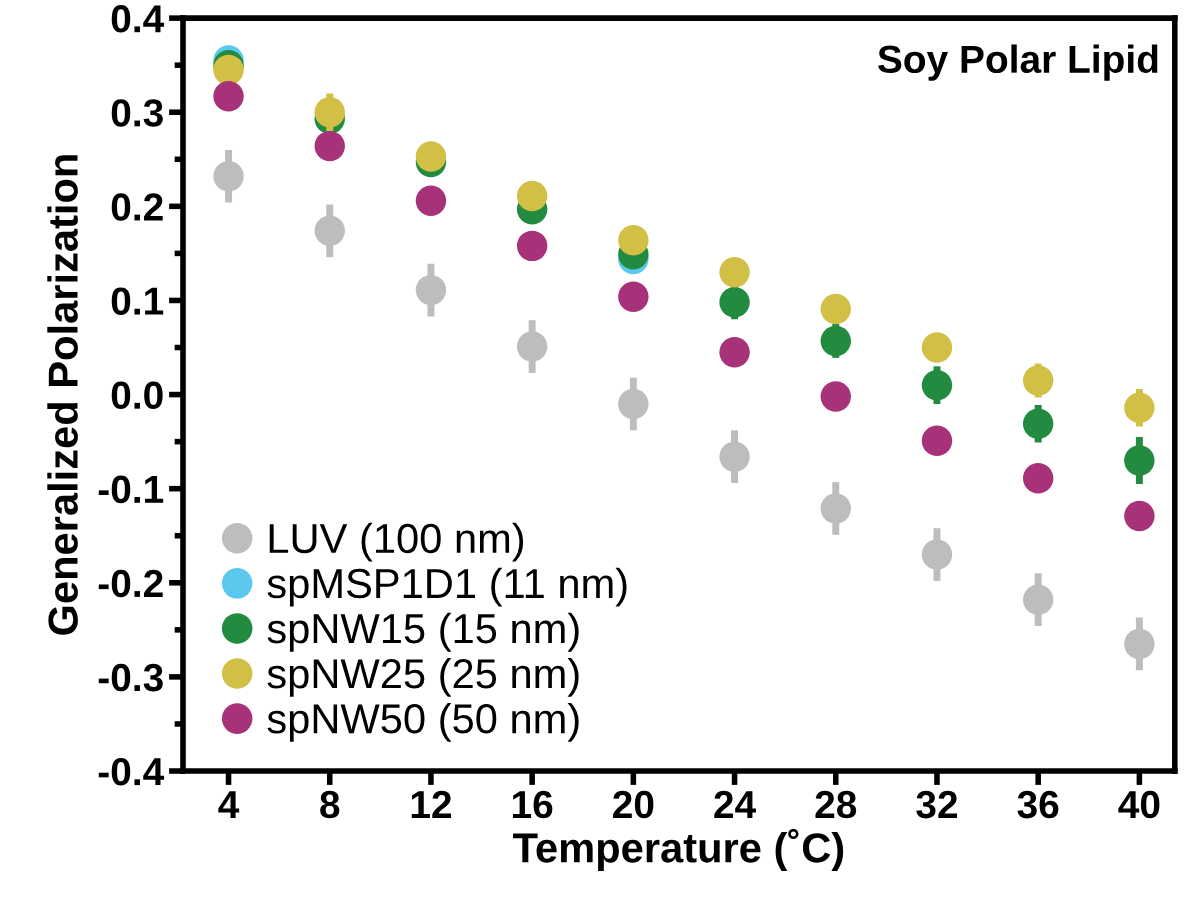  What do you see at coordinates (229, 804) in the screenshot?
I see `x-tick-label: 4` at bounding box center [229, 804].